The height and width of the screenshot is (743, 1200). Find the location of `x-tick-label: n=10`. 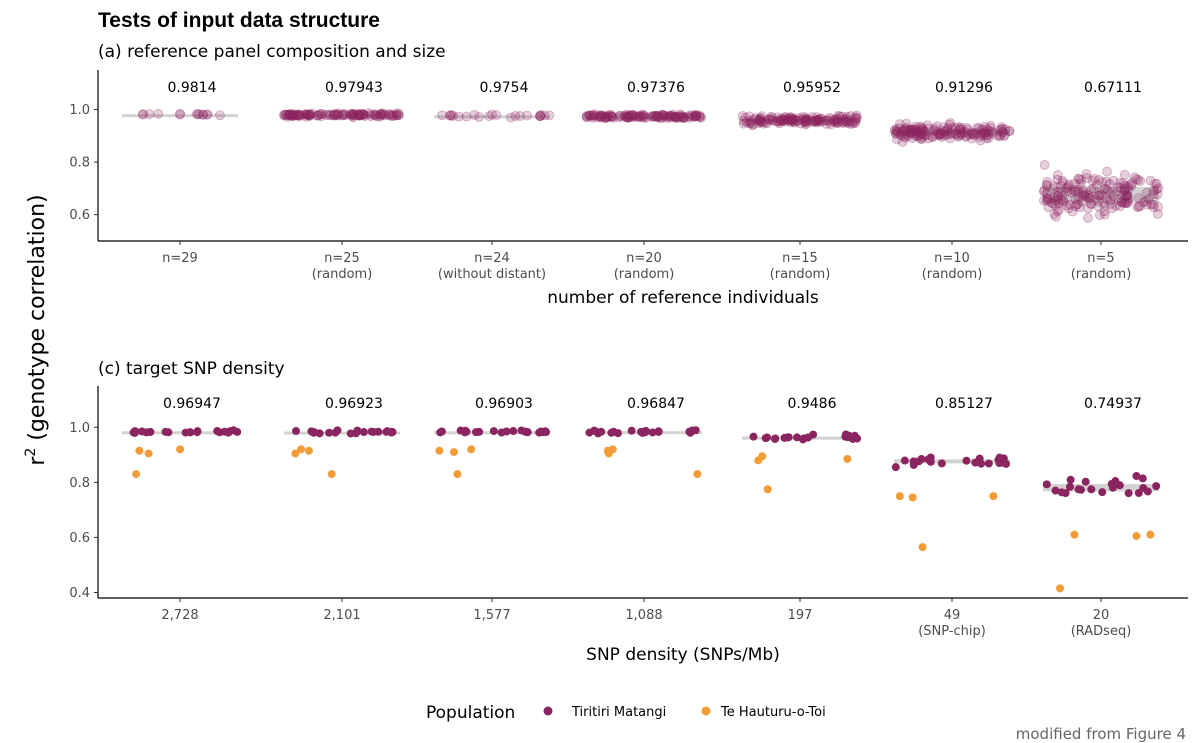

x-tick-label: n=10 is located at coordinates (952, 258).